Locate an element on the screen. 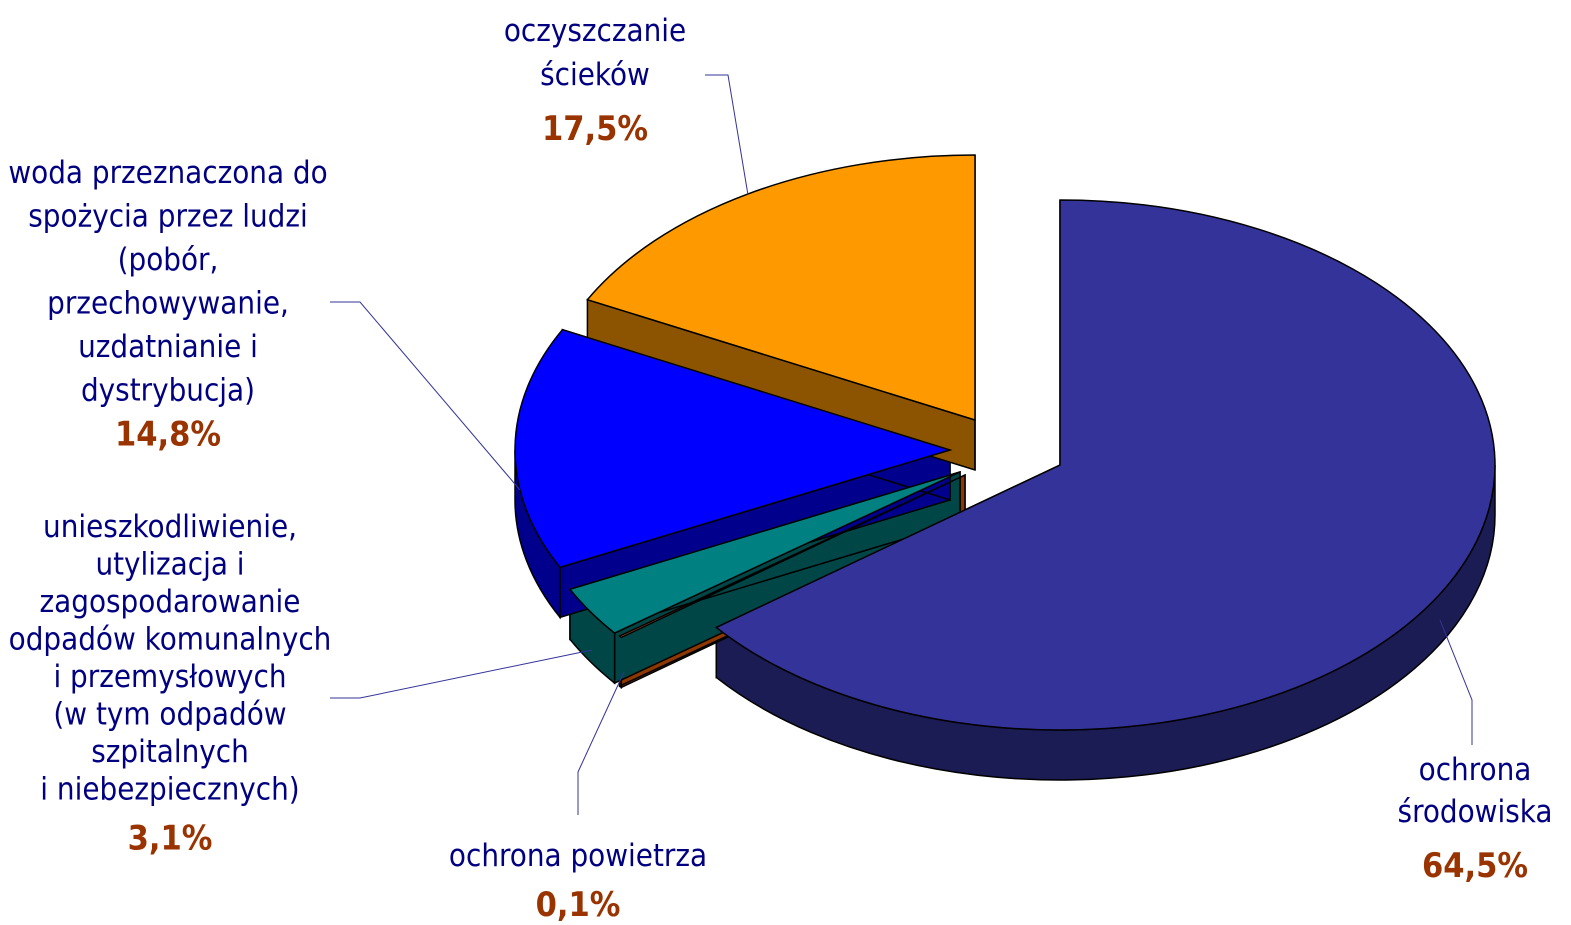 This screenshot has width=1571, height=925. slice-value-label: 17,5% is located at coordinates (595, 129).